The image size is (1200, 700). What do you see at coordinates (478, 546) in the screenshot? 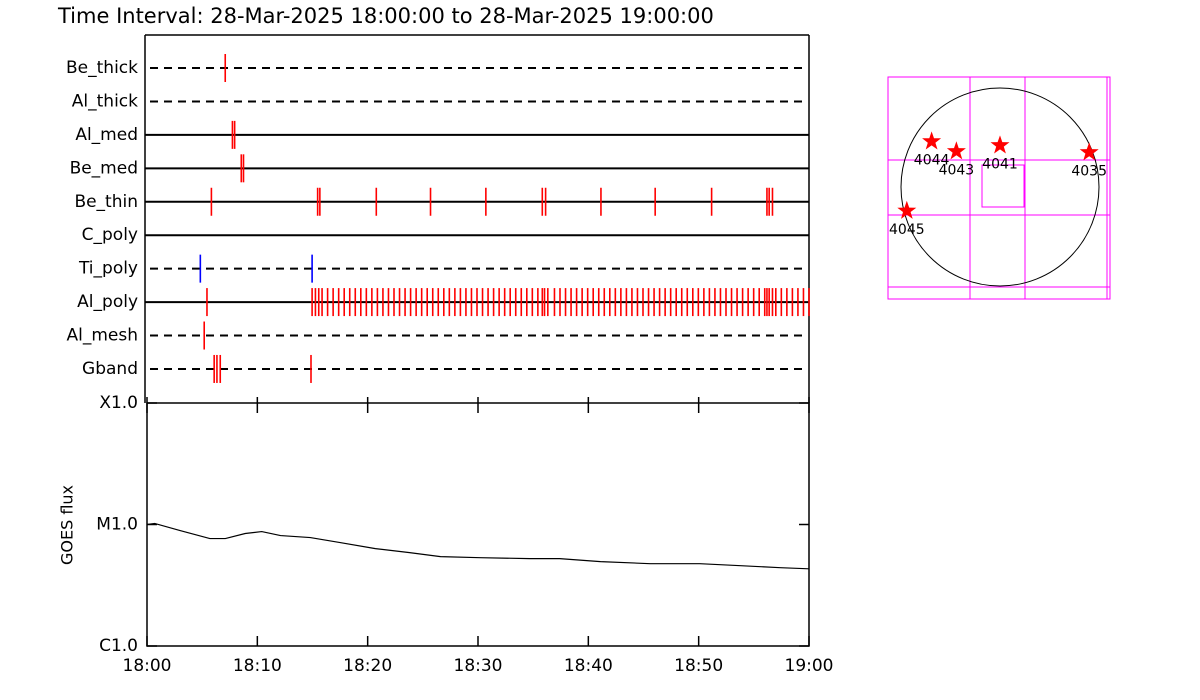
I see `goes-curve` at bounding box center [478, 546].